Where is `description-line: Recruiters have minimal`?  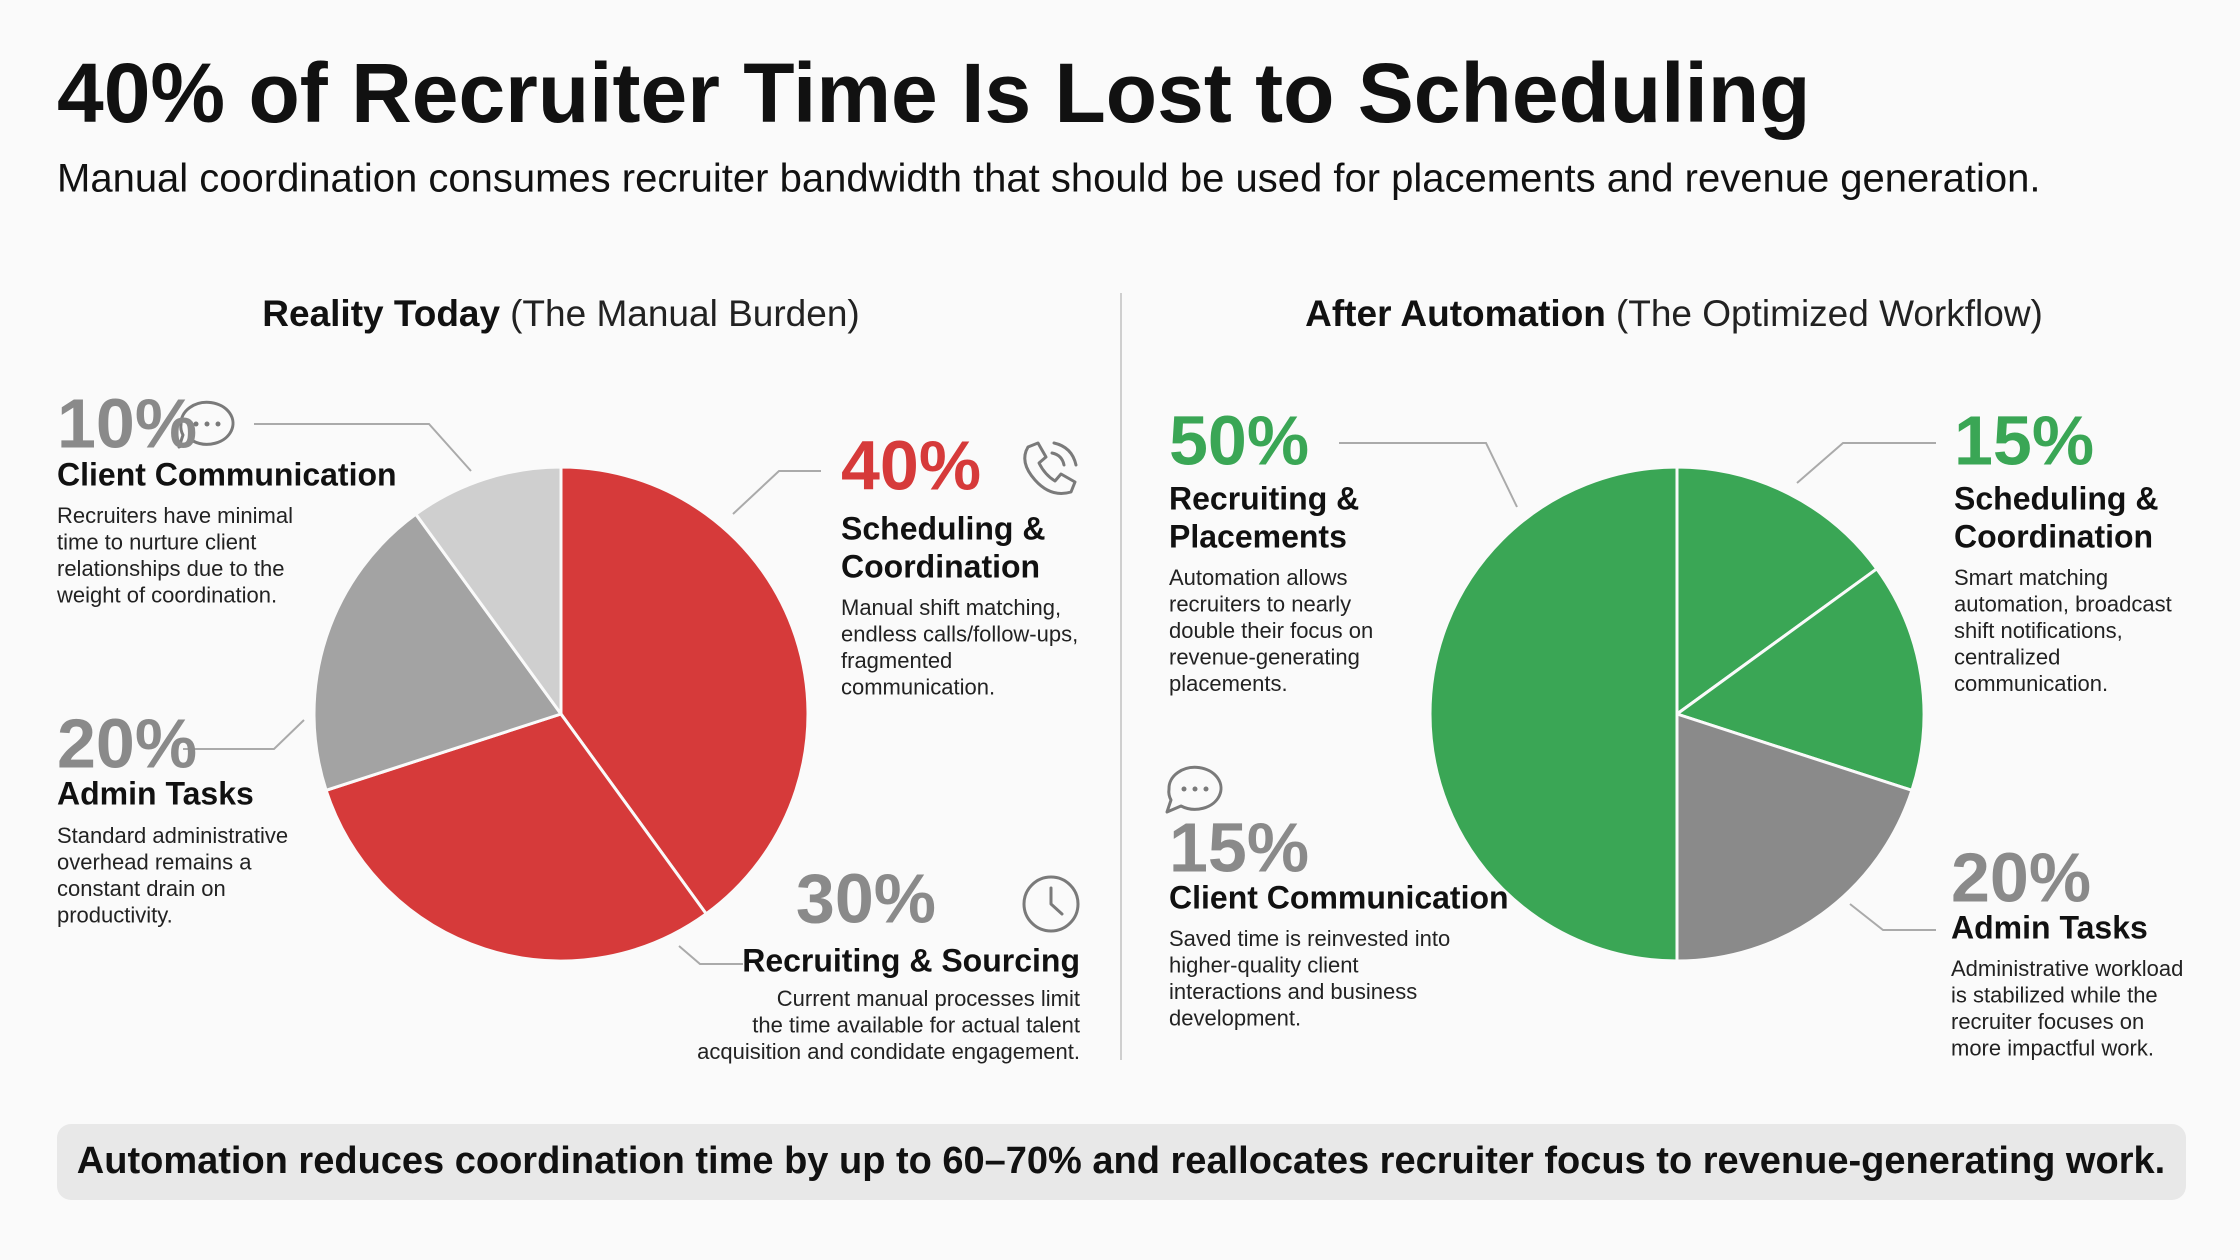 description-line: Recruiters have minimal is located at coordinates (175, 515).